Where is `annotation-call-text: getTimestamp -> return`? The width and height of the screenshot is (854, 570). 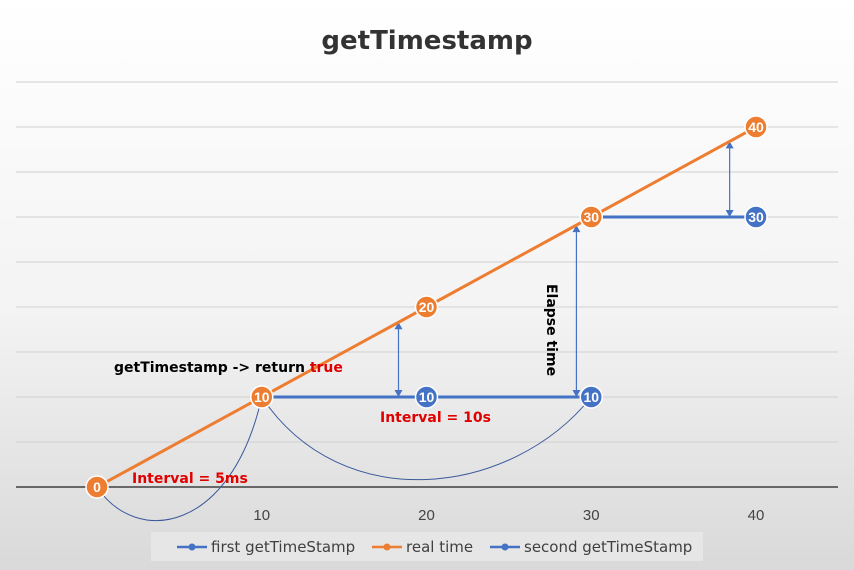
annotation-call-text: getTimestamp -> return is located at coordinates (209, 368).